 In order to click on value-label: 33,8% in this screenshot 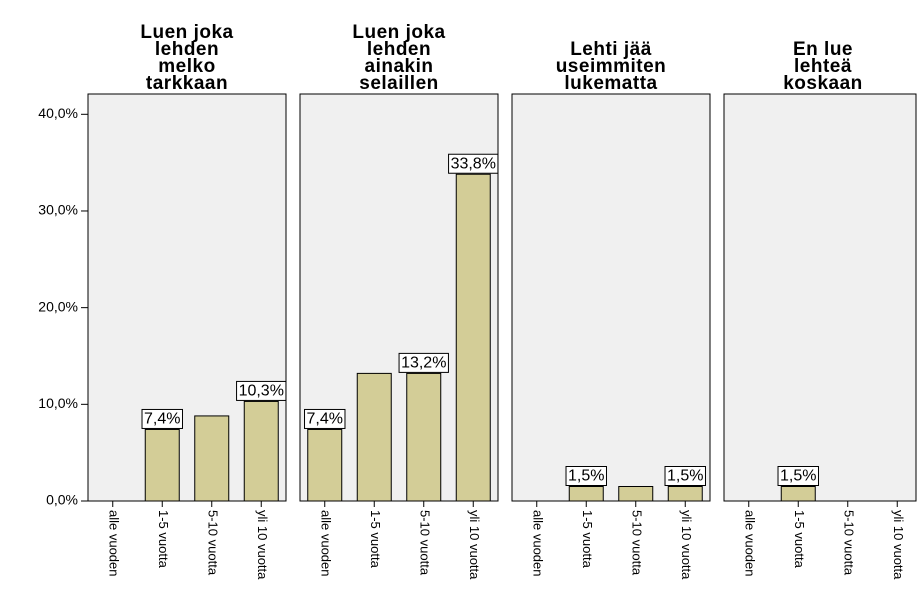, I will do `click(473, 163)`.